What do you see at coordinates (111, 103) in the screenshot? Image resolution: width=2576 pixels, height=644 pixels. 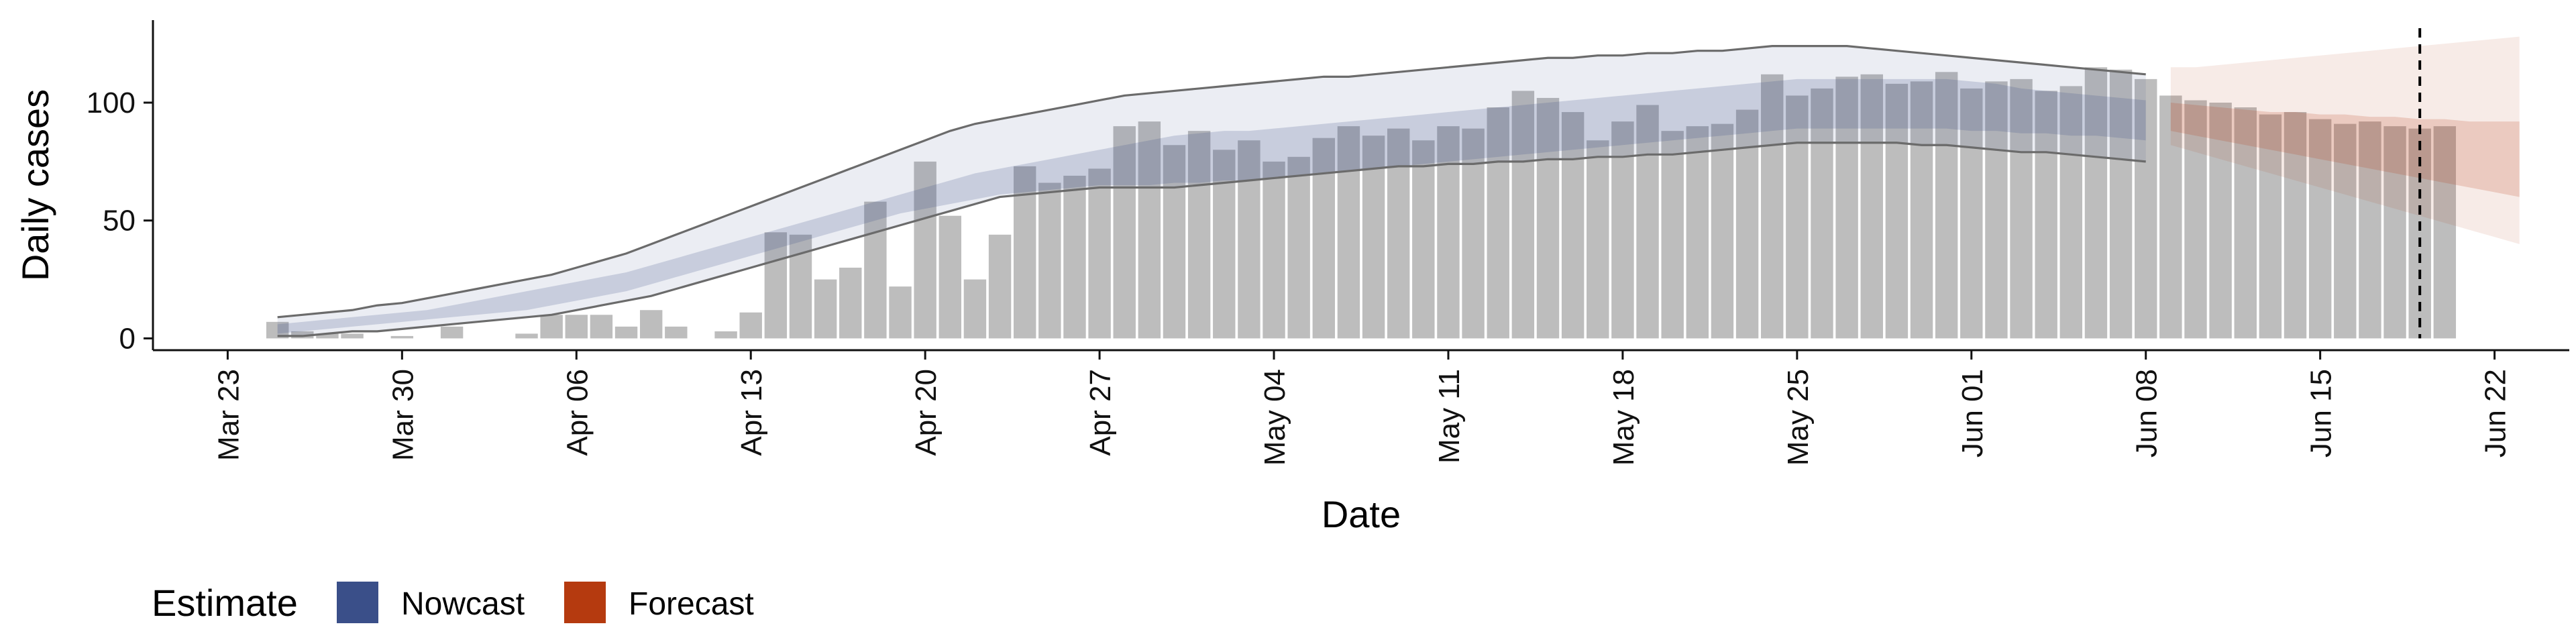 I see `y-tick-label: 100` at bounding box center [111, 103].